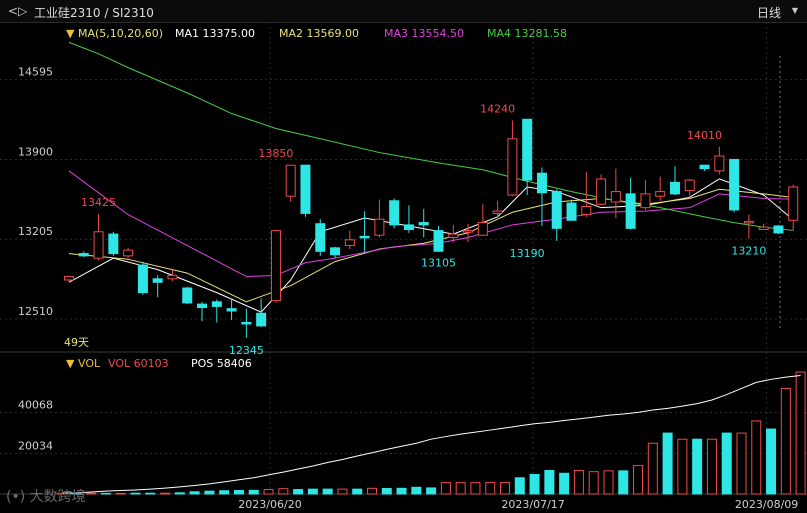 The width and height of the screenshot is (807, 513). I want to click on logo-icon: (•), so click(16, 497).